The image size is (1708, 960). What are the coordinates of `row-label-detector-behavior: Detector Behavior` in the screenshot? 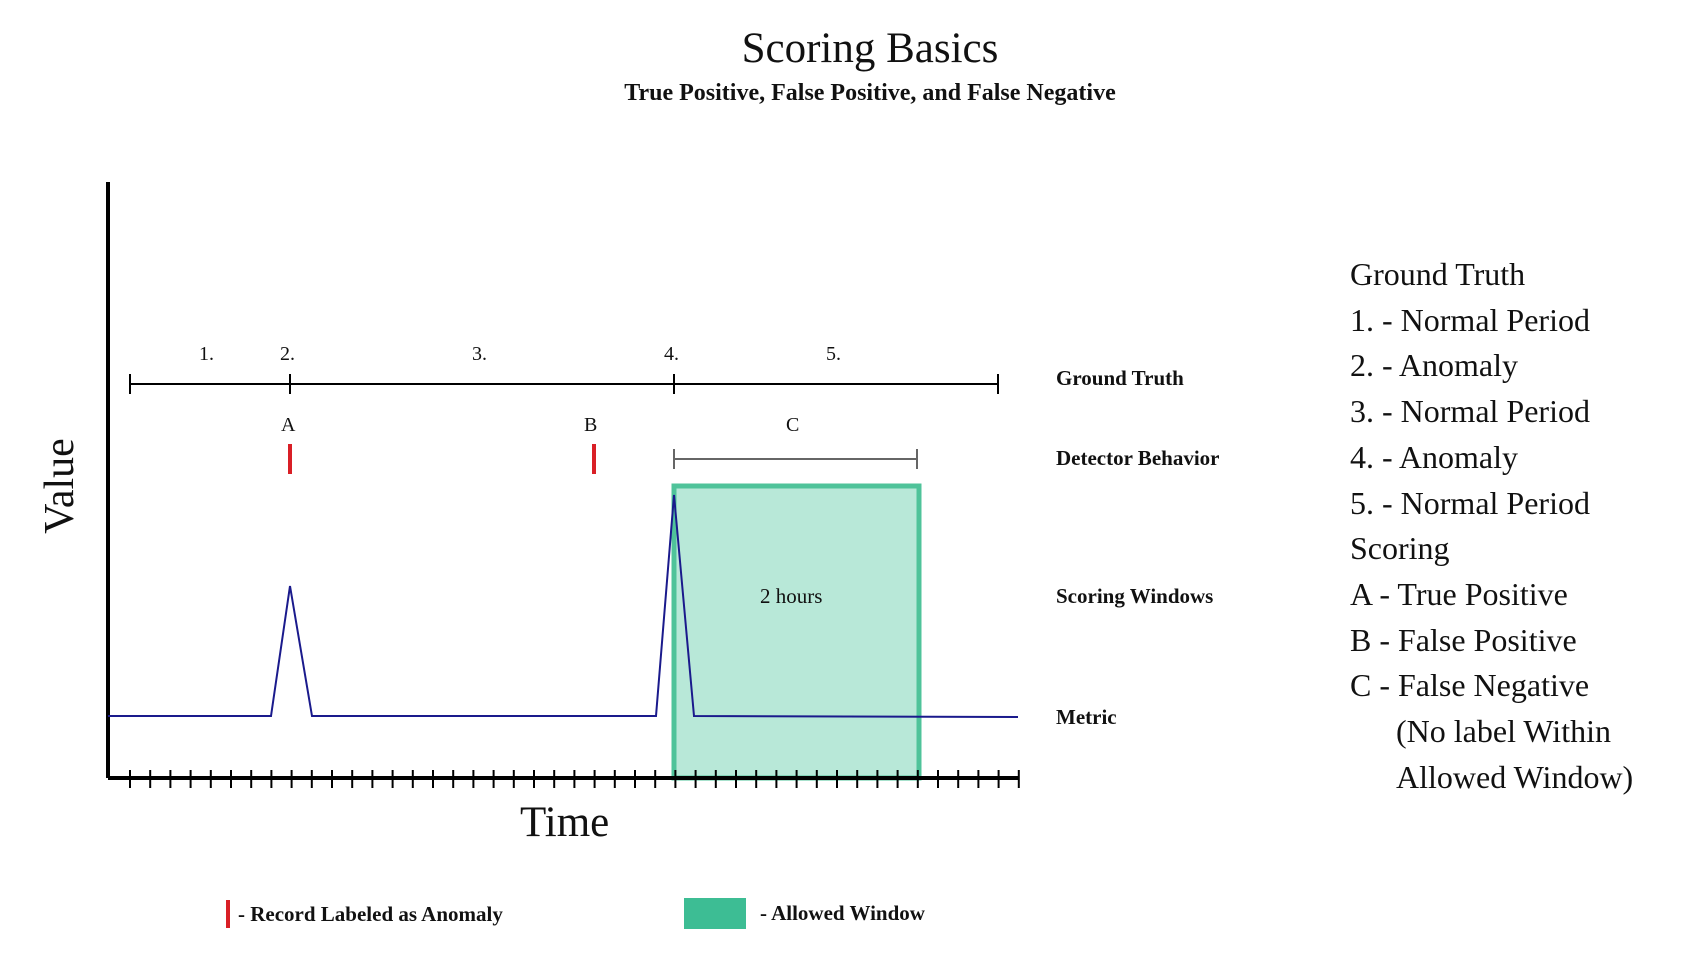 It's located at (1138, 458).